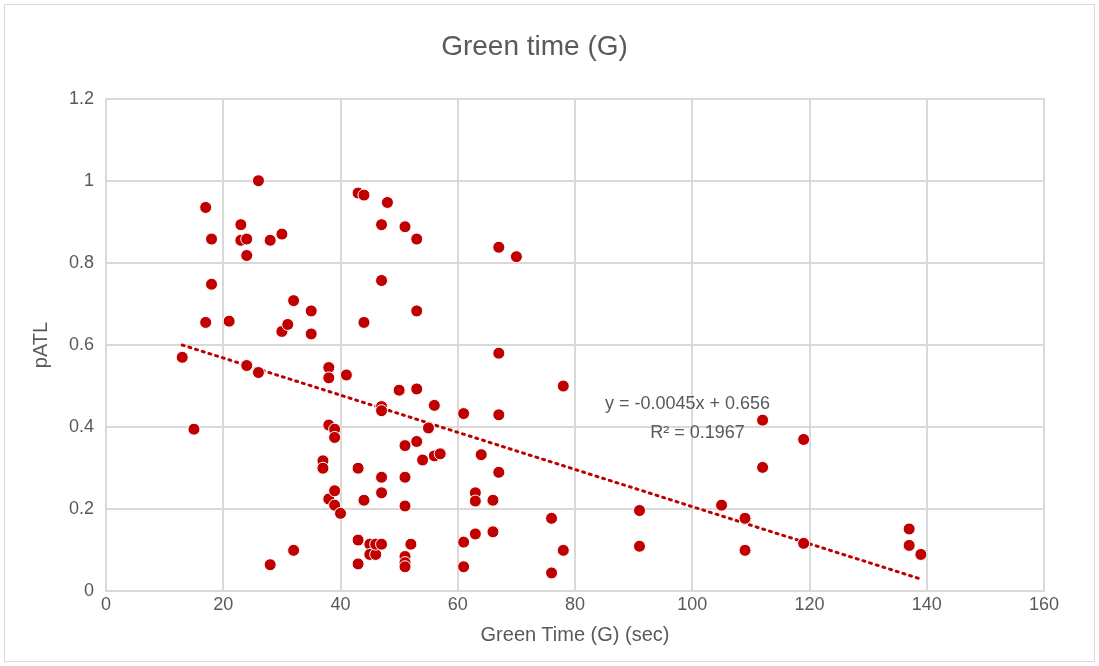 This screenshot has width=1099, height=666. What do you see at coordinates (457, 604) in the screenshot?
I see `x-tick-label: 60` at bounding box center [457, 604].